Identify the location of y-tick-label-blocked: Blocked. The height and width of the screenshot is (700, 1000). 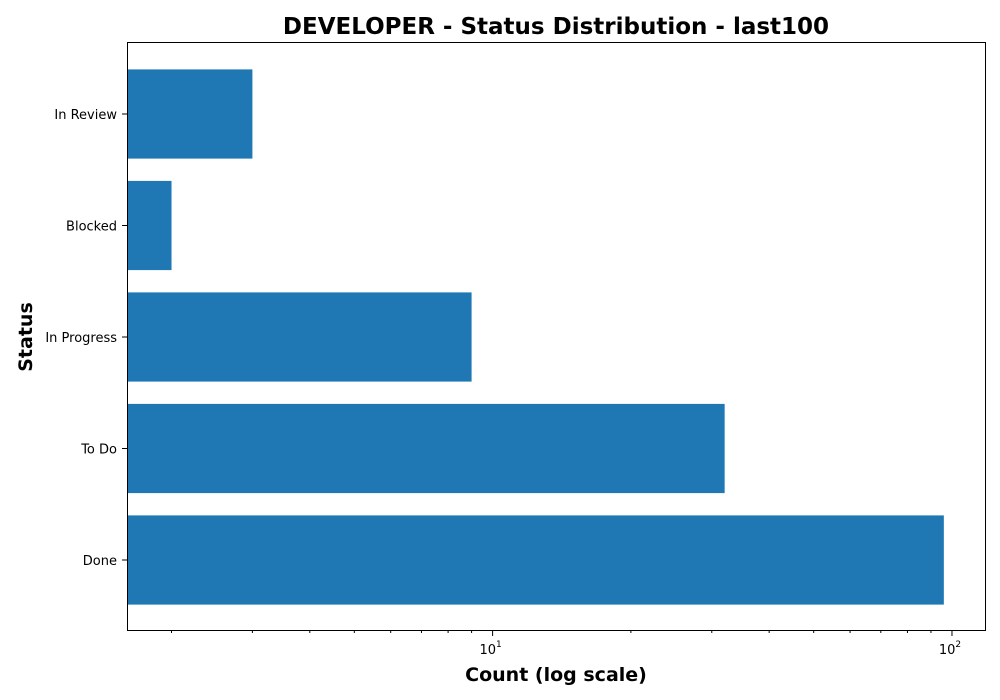
(91, 227).